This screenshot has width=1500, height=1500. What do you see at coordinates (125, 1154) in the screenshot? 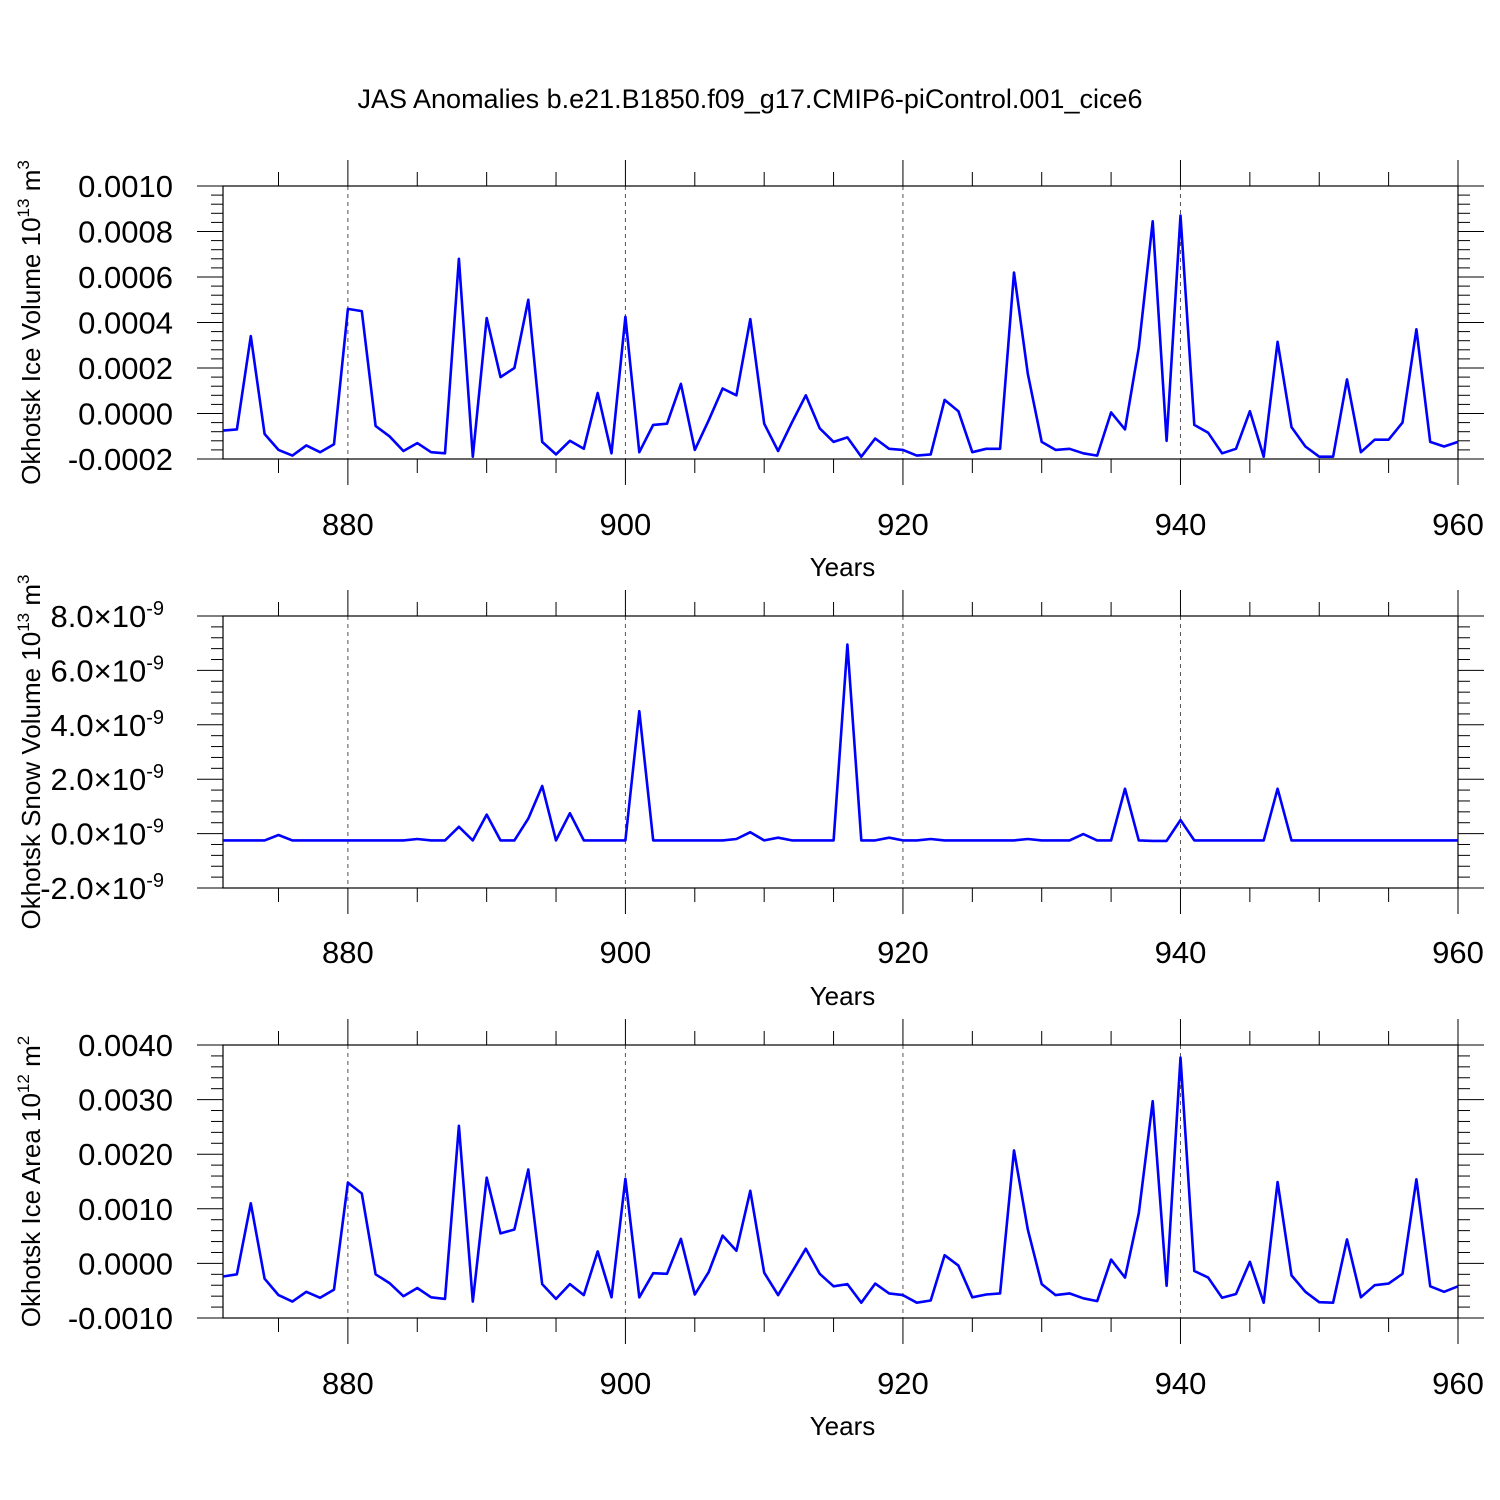
I see `y-tick-label: 0.0020` at bounding box center [125, 1154].